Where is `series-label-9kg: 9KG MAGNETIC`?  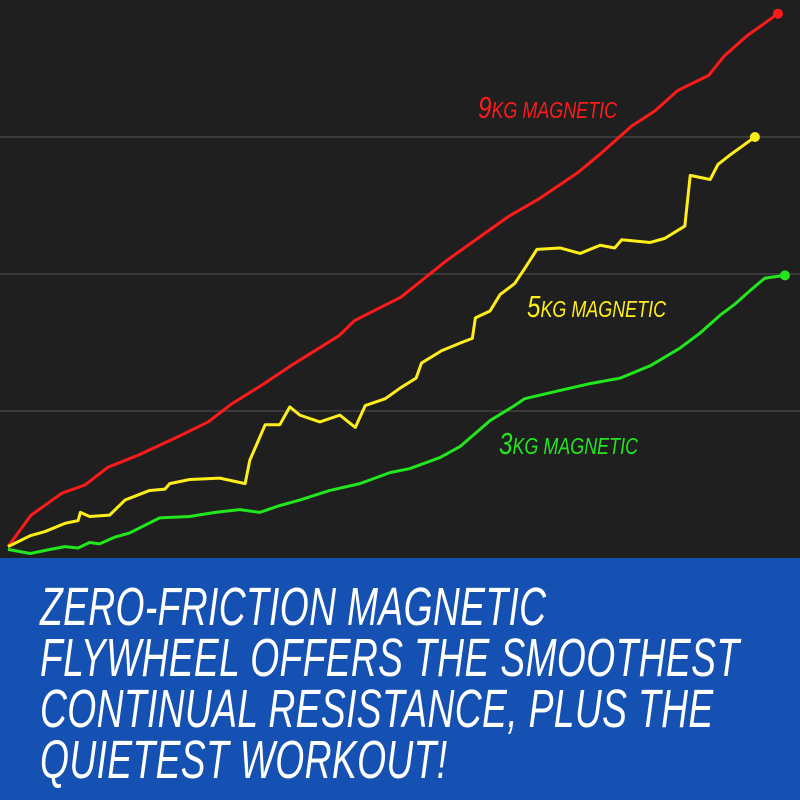 series-label-9kg: 9KG MAGNETIC is located at coordinates (547, 107).